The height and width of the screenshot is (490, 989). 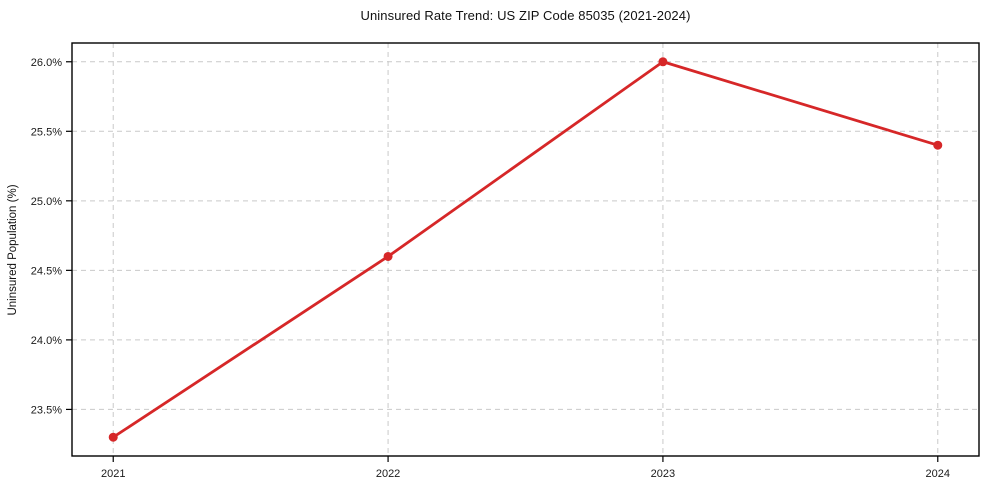 I want to click on y-tick-label: 26.0%, so click(x=46, y=63).